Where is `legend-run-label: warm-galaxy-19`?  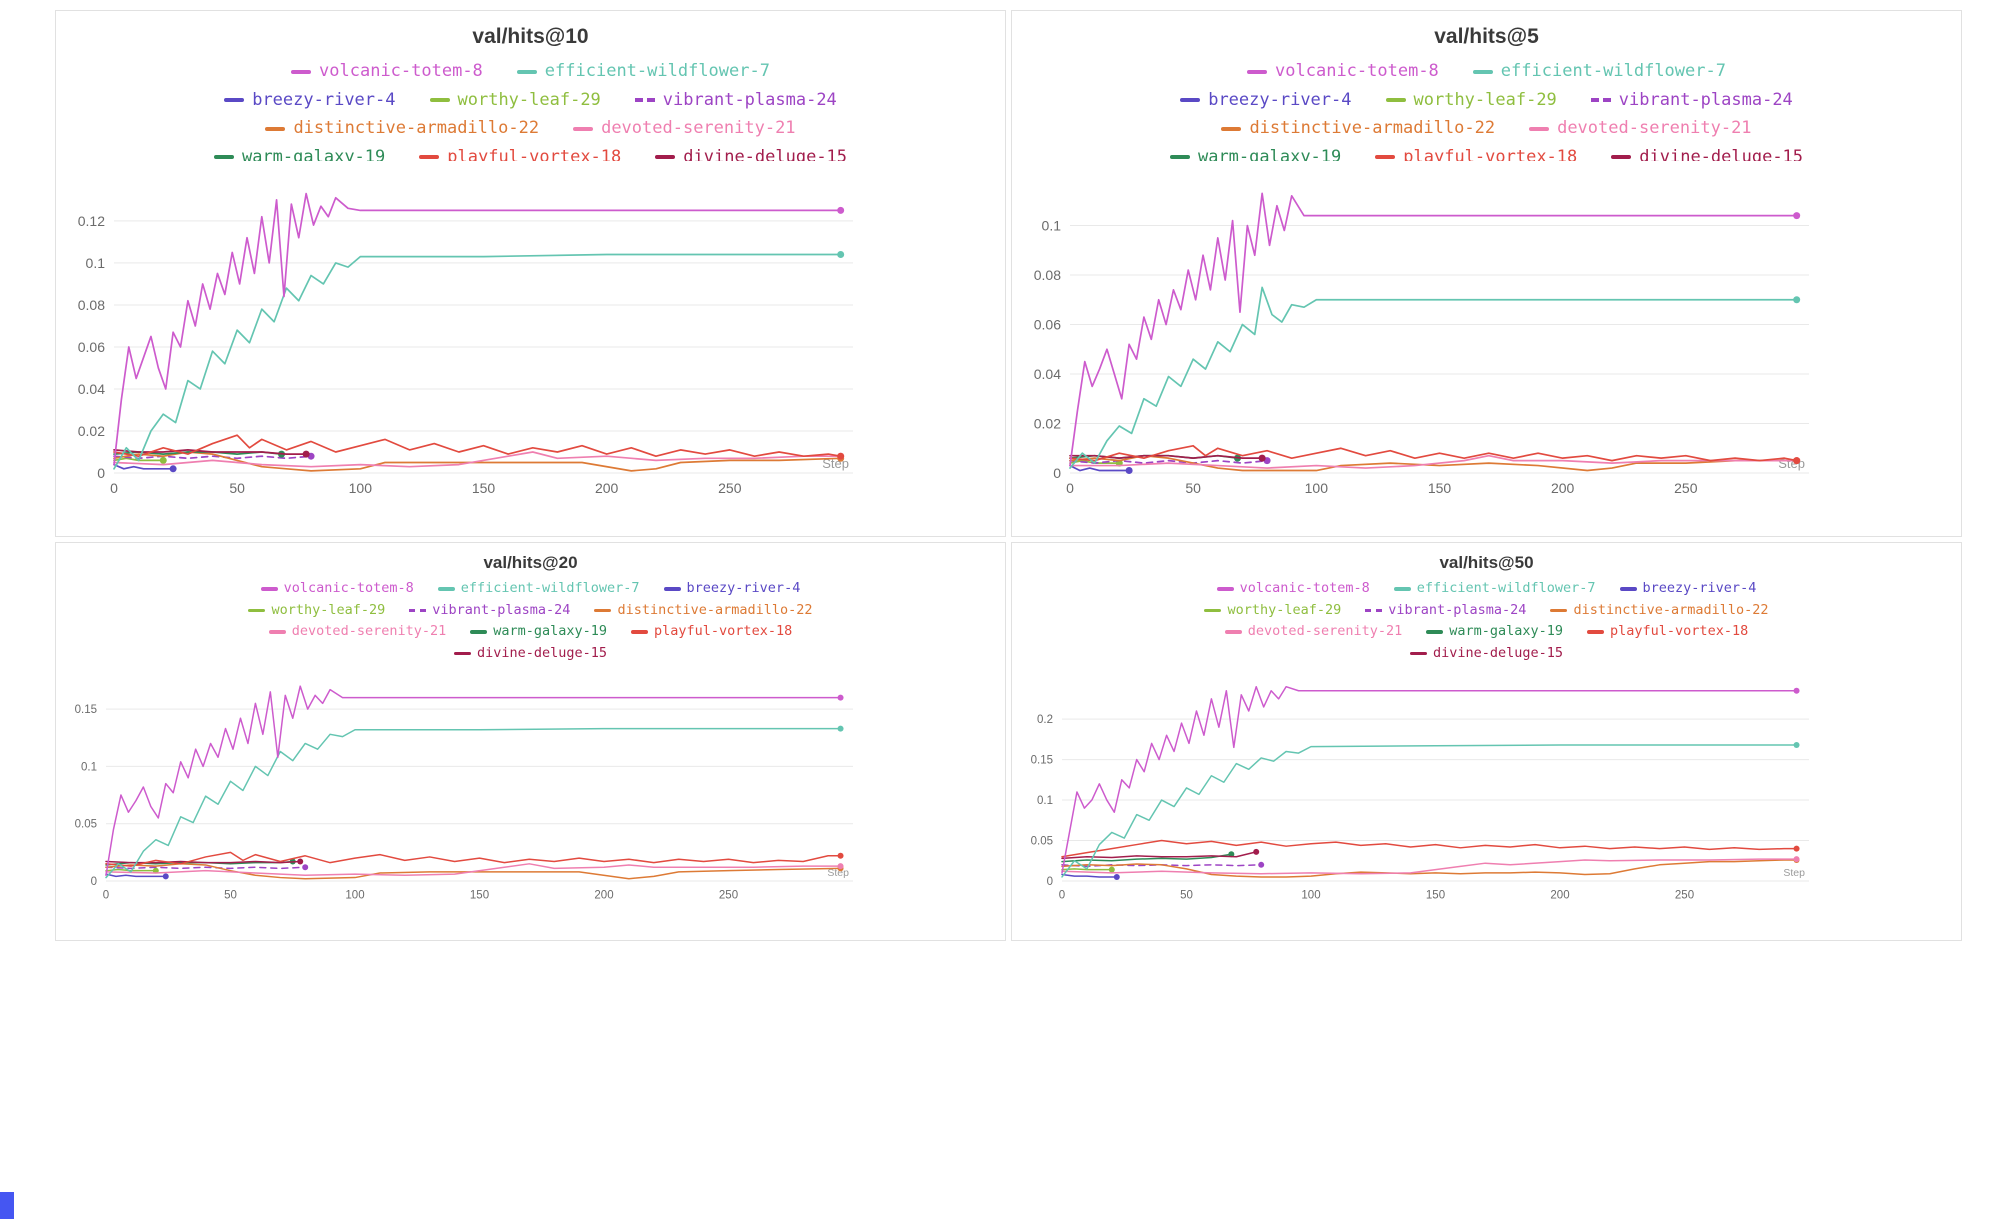
legend-run-label: warm-galaxy-19 is located at coordinates (1269, 154).